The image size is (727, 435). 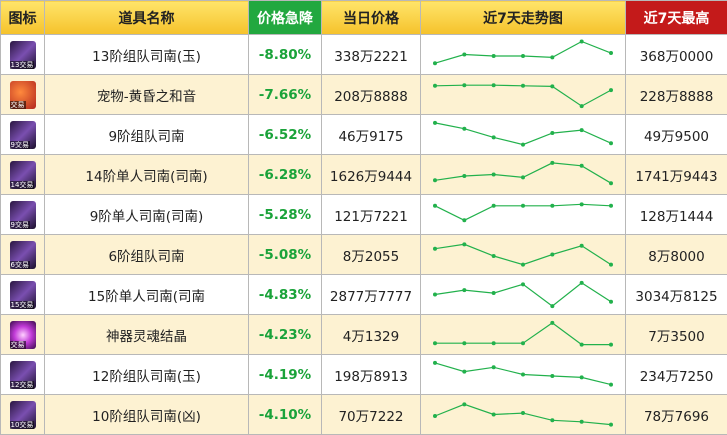 I want to click on current-price: 198万8913, so click(x=371, y=375).